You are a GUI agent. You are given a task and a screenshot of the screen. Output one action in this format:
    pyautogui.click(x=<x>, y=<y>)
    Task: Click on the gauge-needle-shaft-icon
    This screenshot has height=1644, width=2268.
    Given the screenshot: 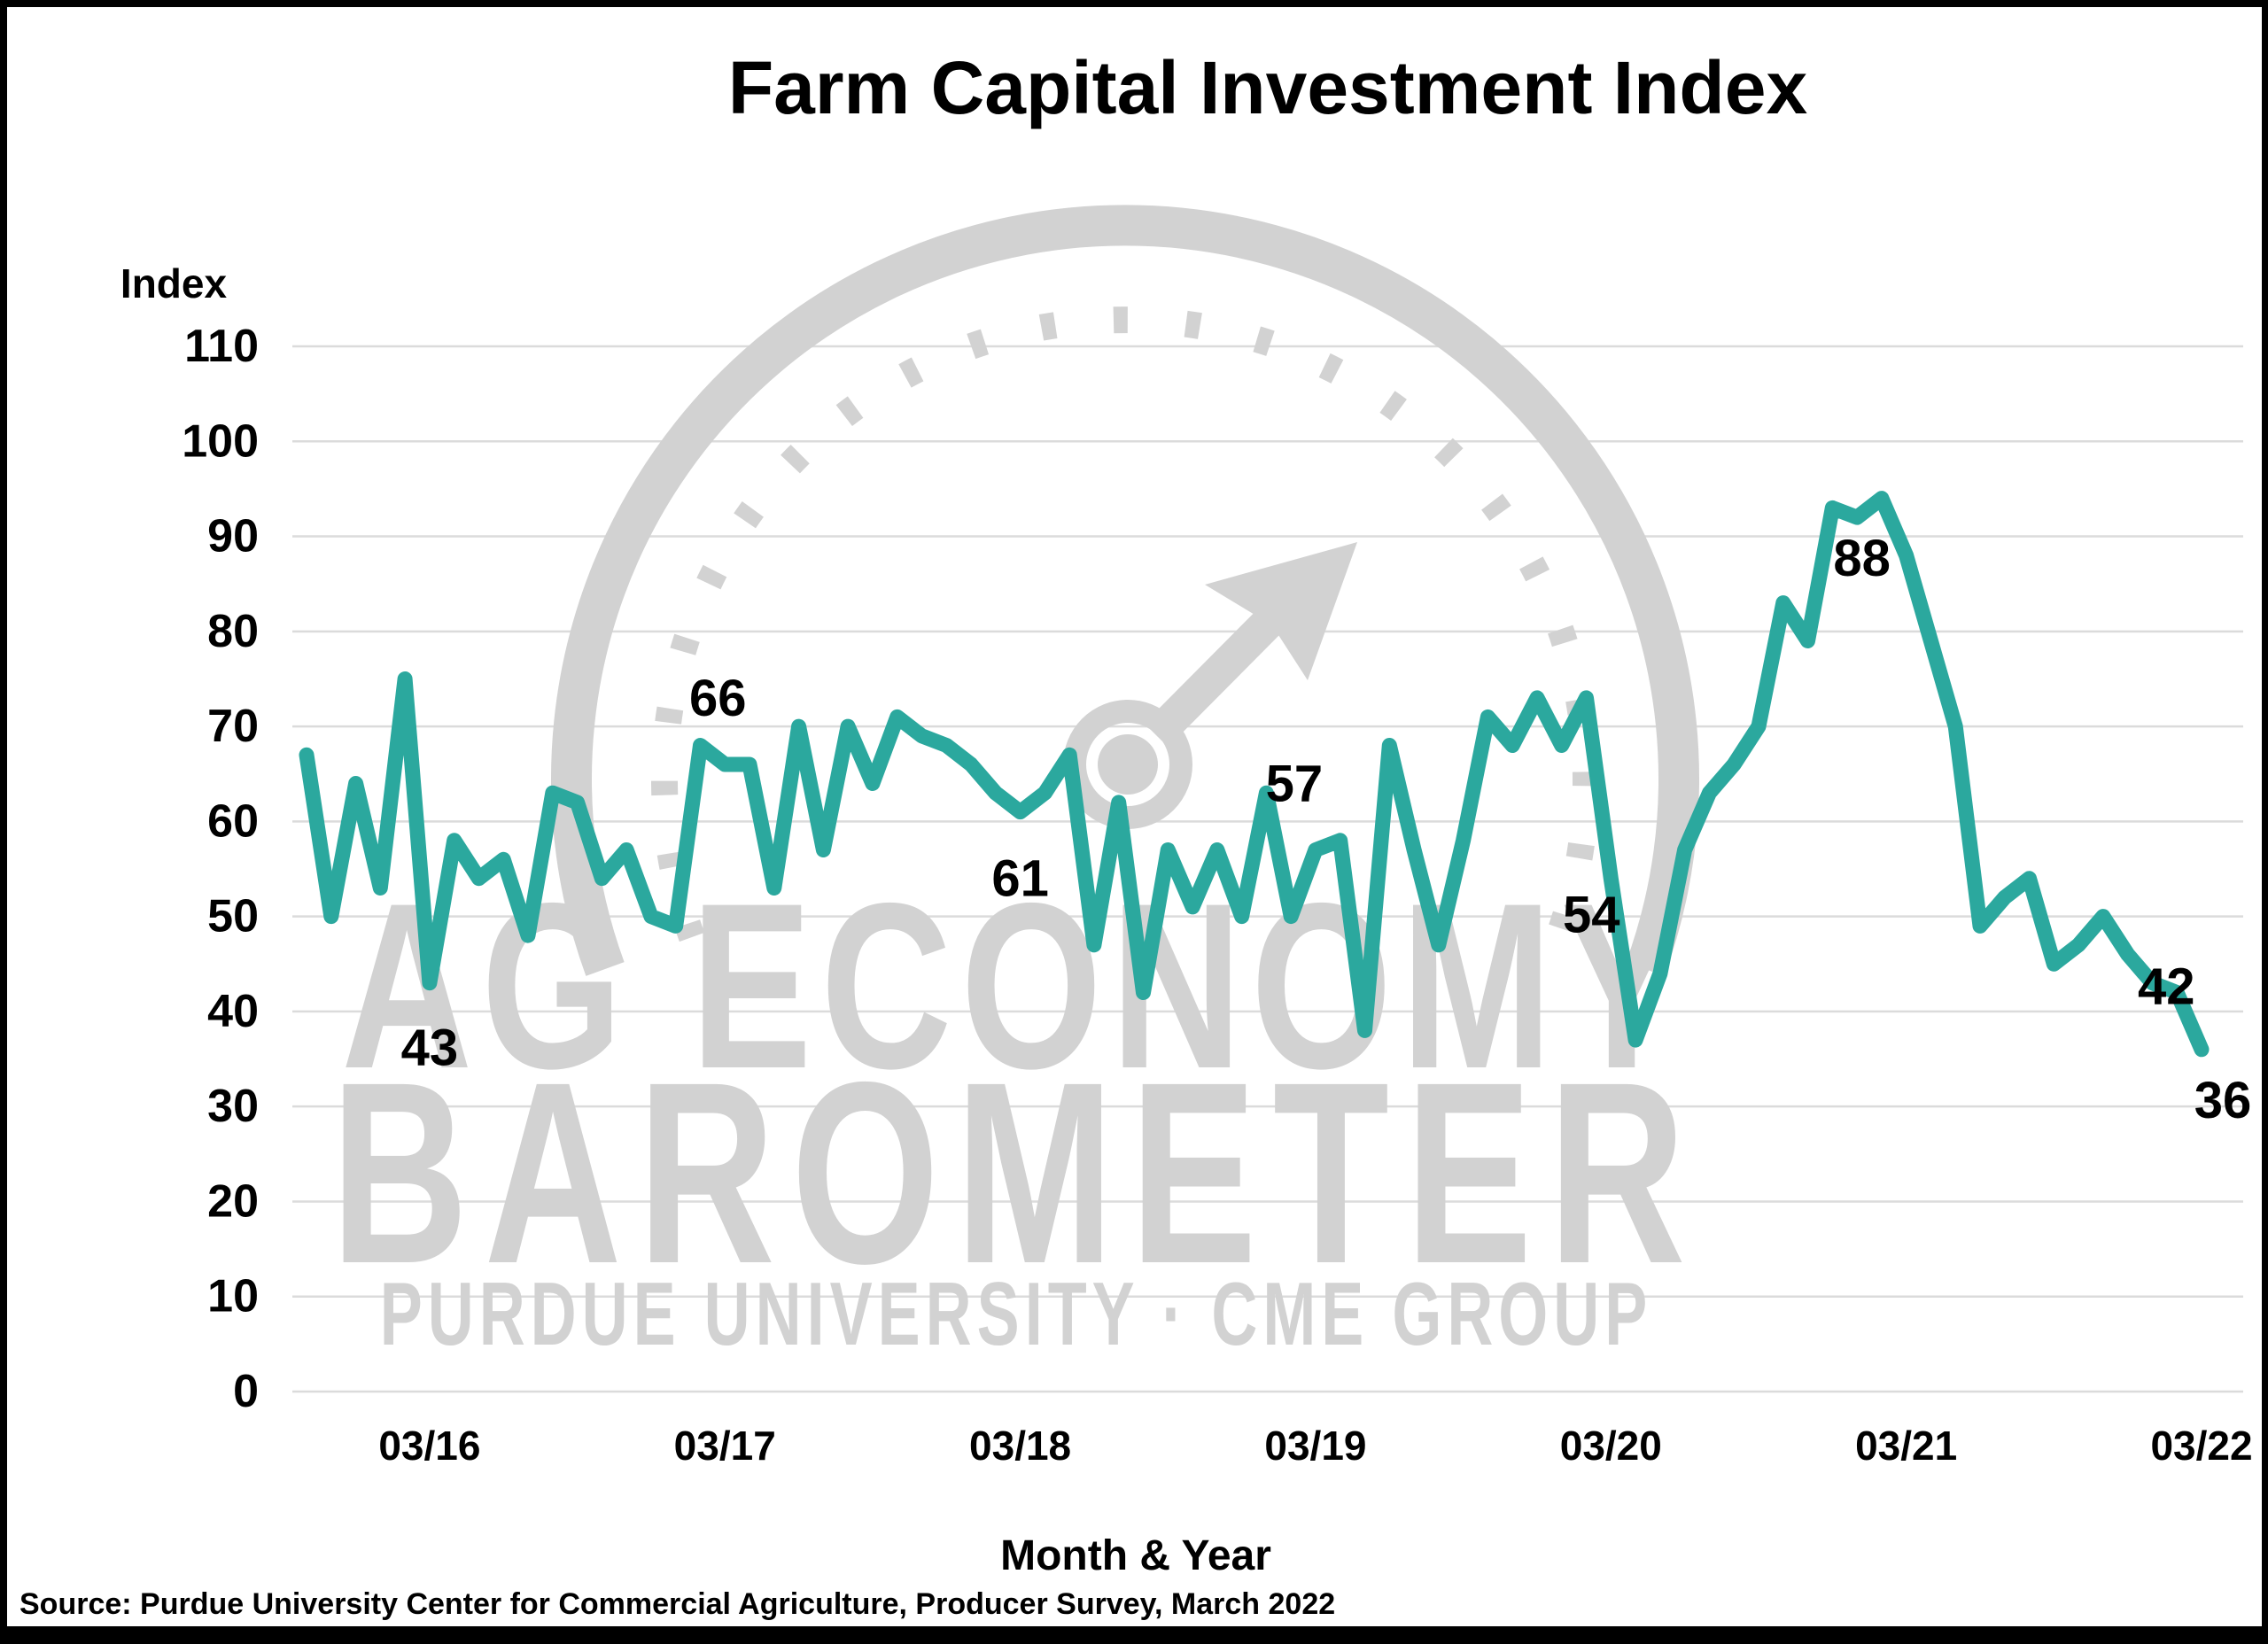 What is the action you would take?
    pyautogui.click(x=1219, y=671)
    